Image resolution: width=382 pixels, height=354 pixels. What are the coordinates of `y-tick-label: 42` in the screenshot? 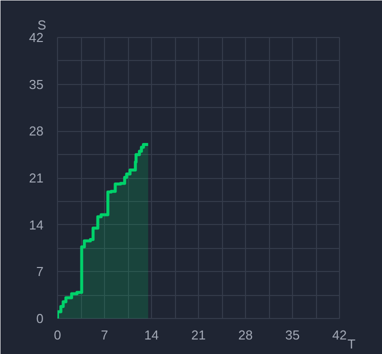 It's located at (36, 37).